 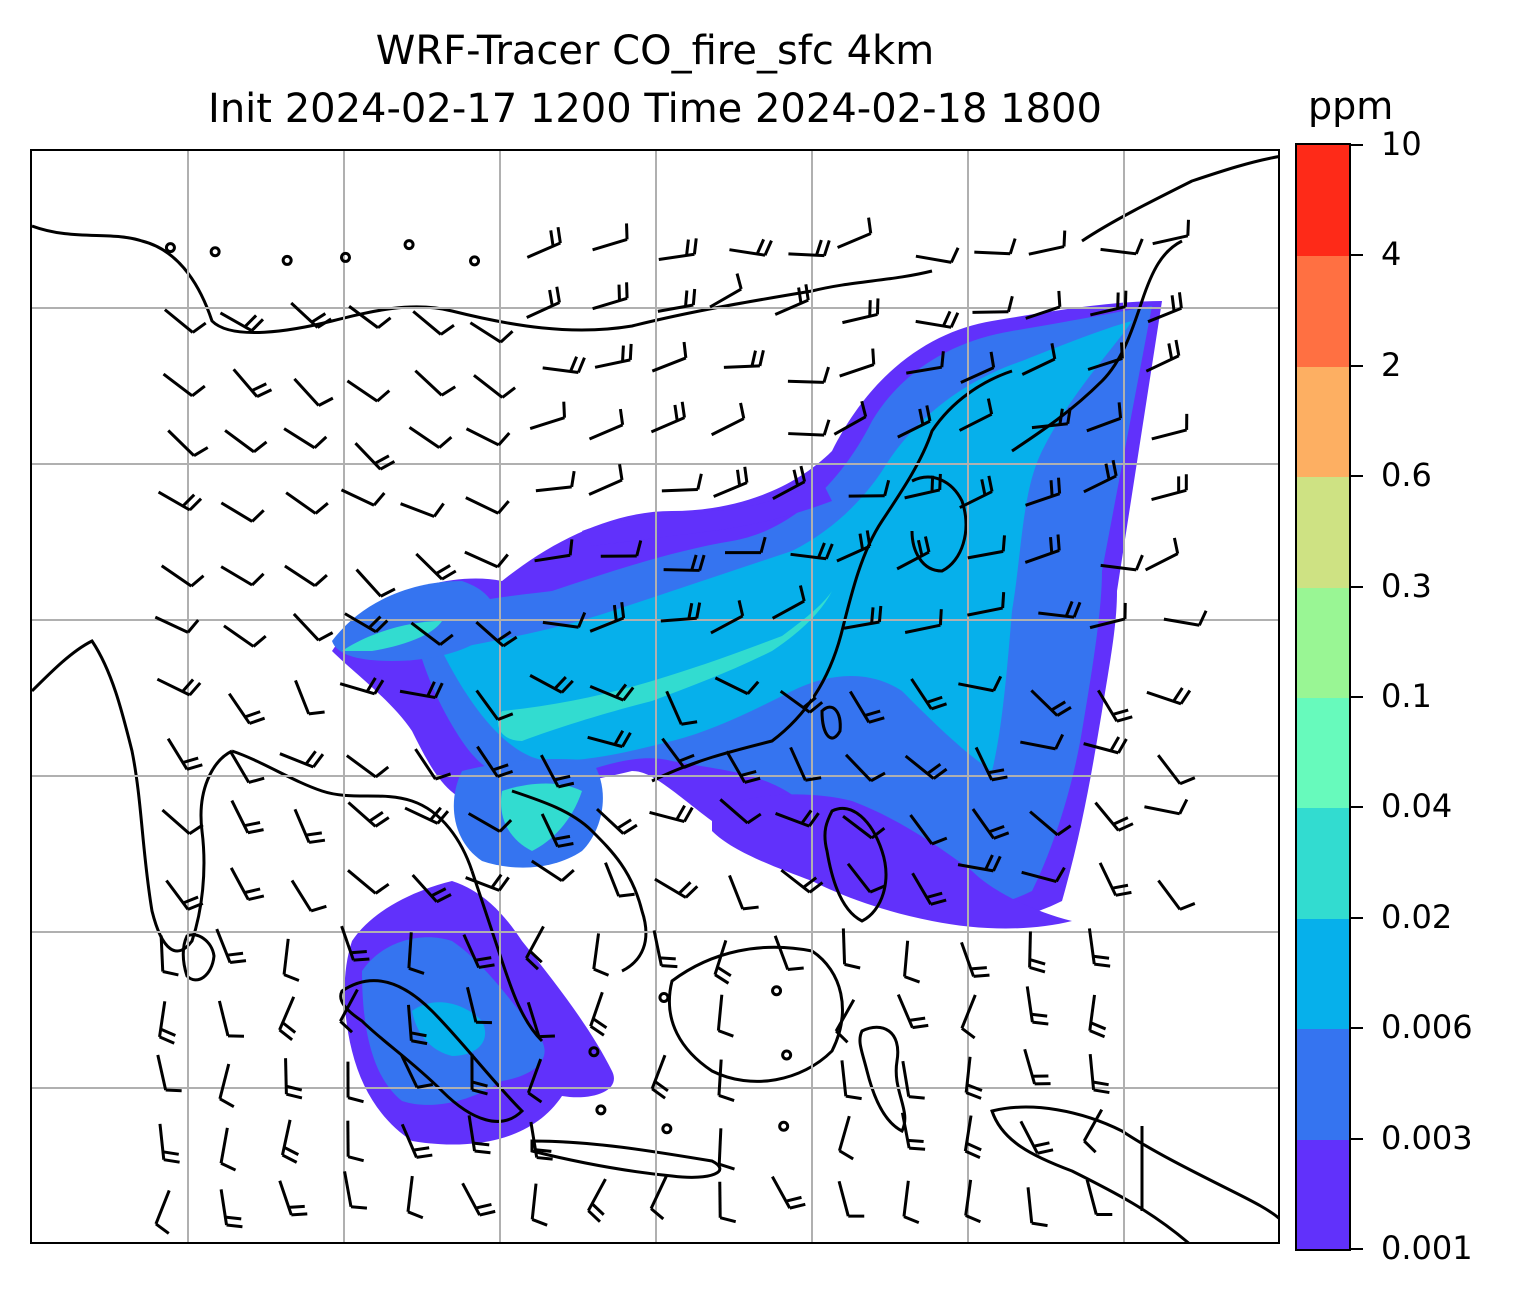 I want to click on plume-south-china-sea, so click(x=892, y=861).